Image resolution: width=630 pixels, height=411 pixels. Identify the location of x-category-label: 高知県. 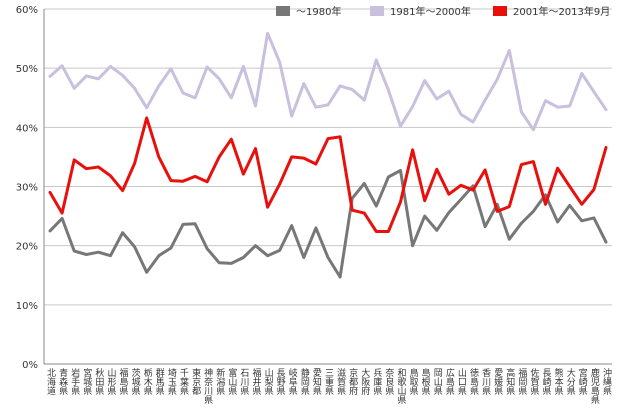
(509, 381).